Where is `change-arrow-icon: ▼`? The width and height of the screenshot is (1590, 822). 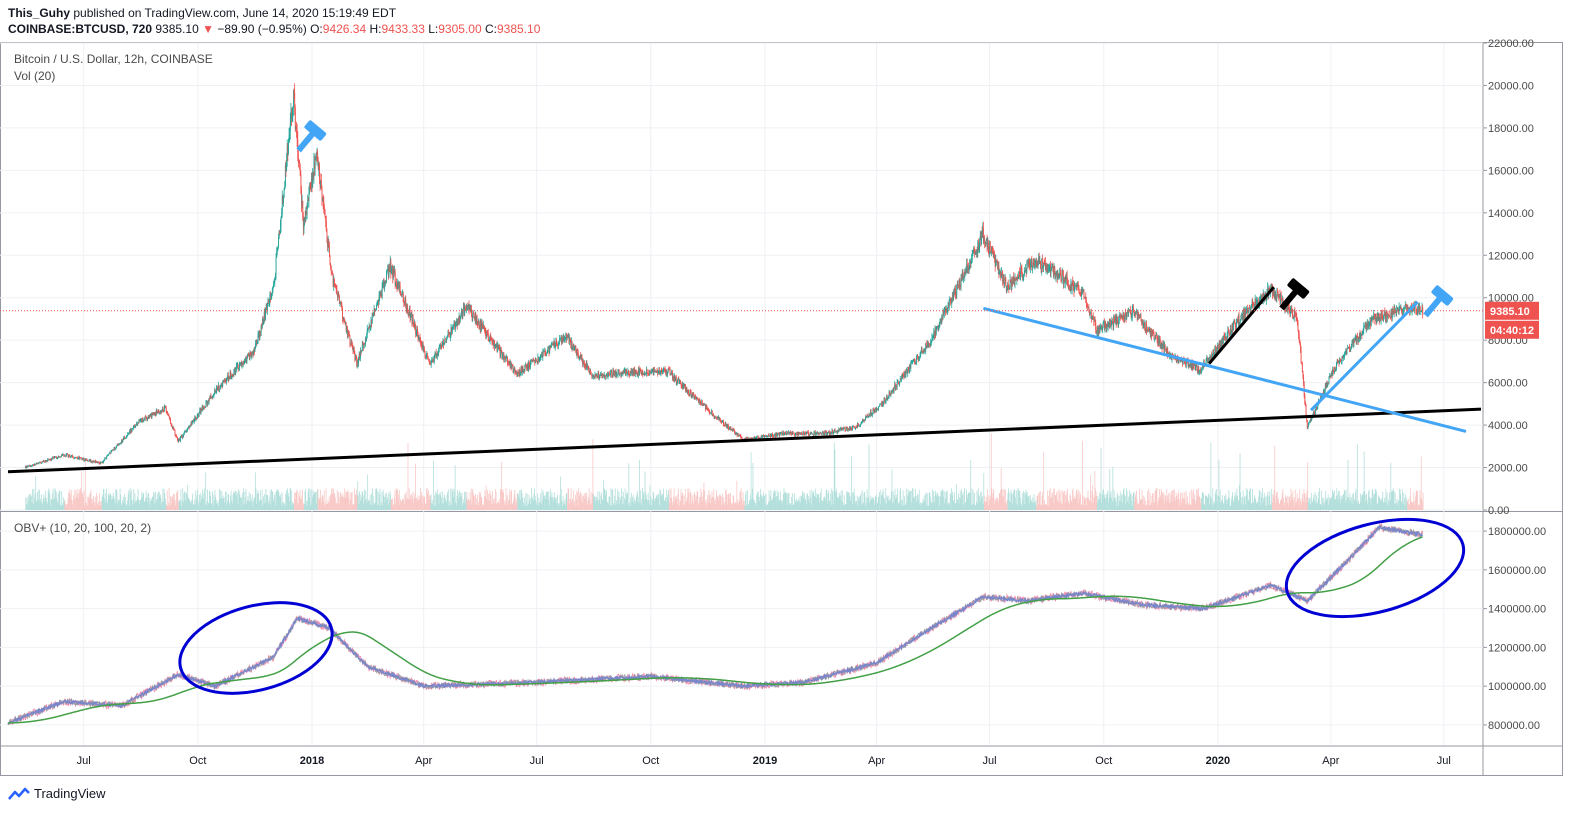 change-arrow-icon: ▼ is located at coordinates (208, 29).